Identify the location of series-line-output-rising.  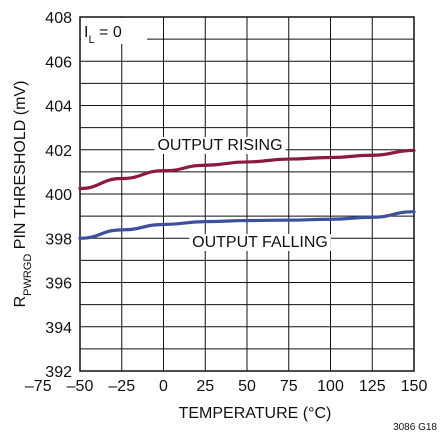
(247, 169).